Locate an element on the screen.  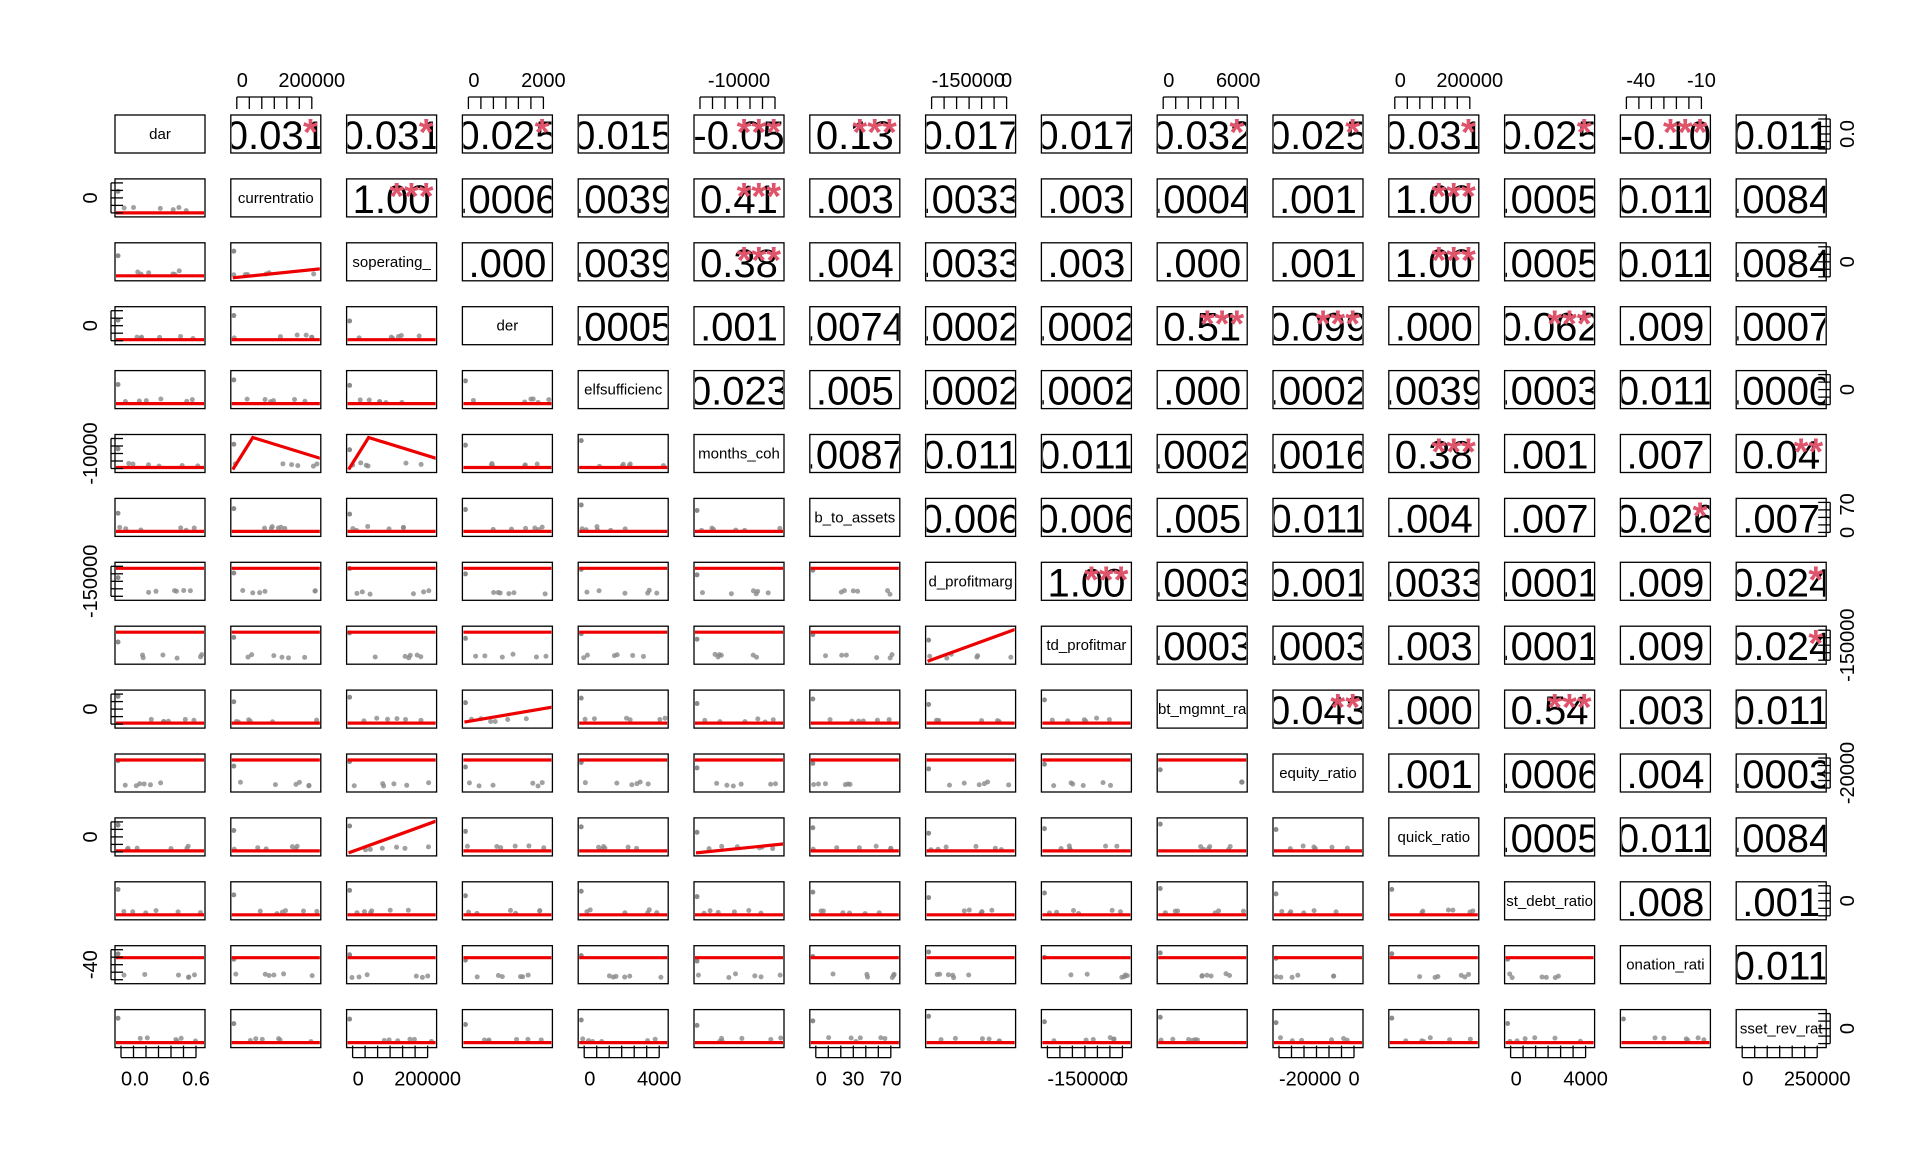
correlation-value: .0087 is located at coordinates (855, 456).